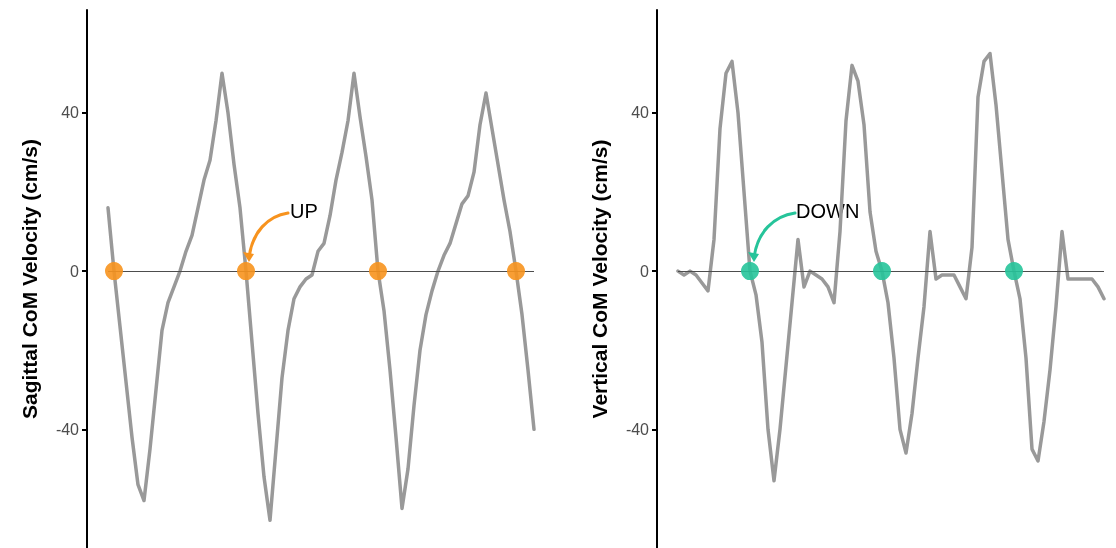  I want to click on y-axis-title: Vertical CoM Velocity (cm/s), so click(599, 279).